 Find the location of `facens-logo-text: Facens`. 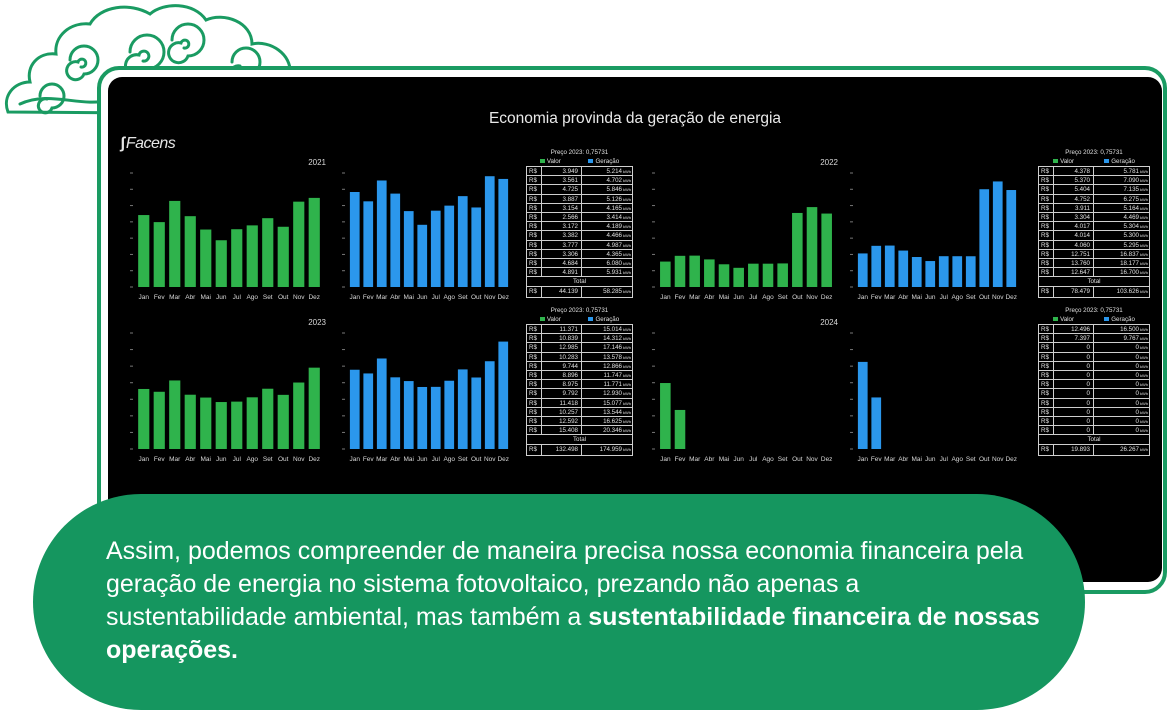

facens-logo-text: Facens is located at coordinates (150, 143).